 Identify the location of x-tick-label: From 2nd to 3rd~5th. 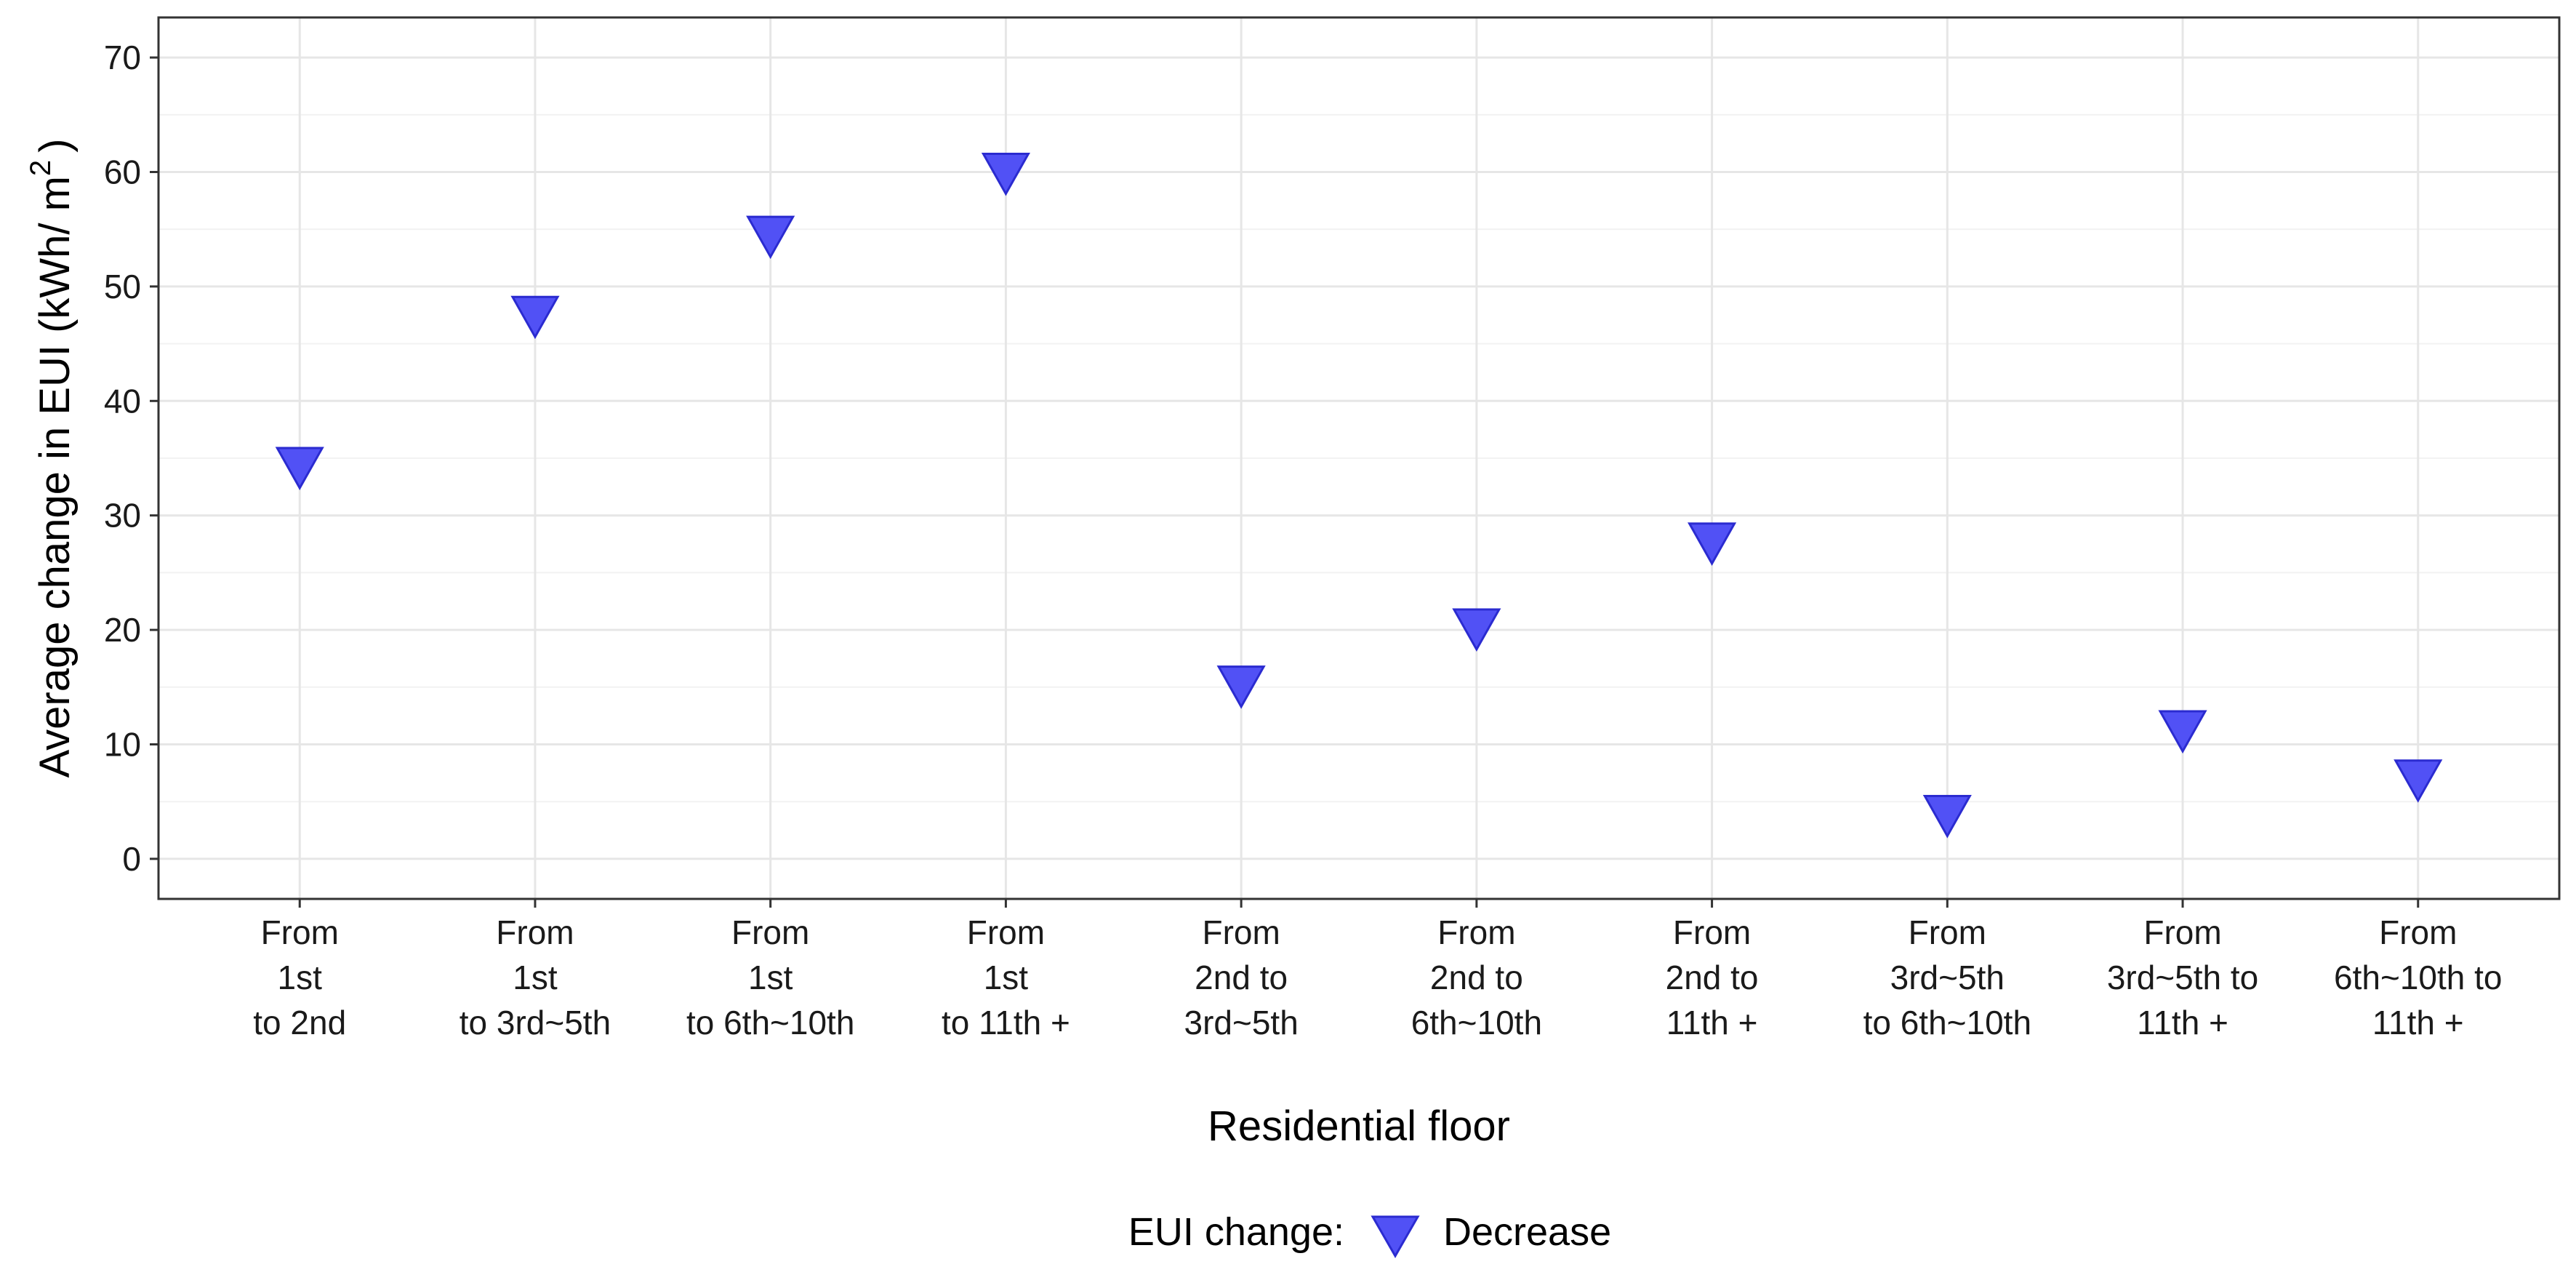
(1241, 977).